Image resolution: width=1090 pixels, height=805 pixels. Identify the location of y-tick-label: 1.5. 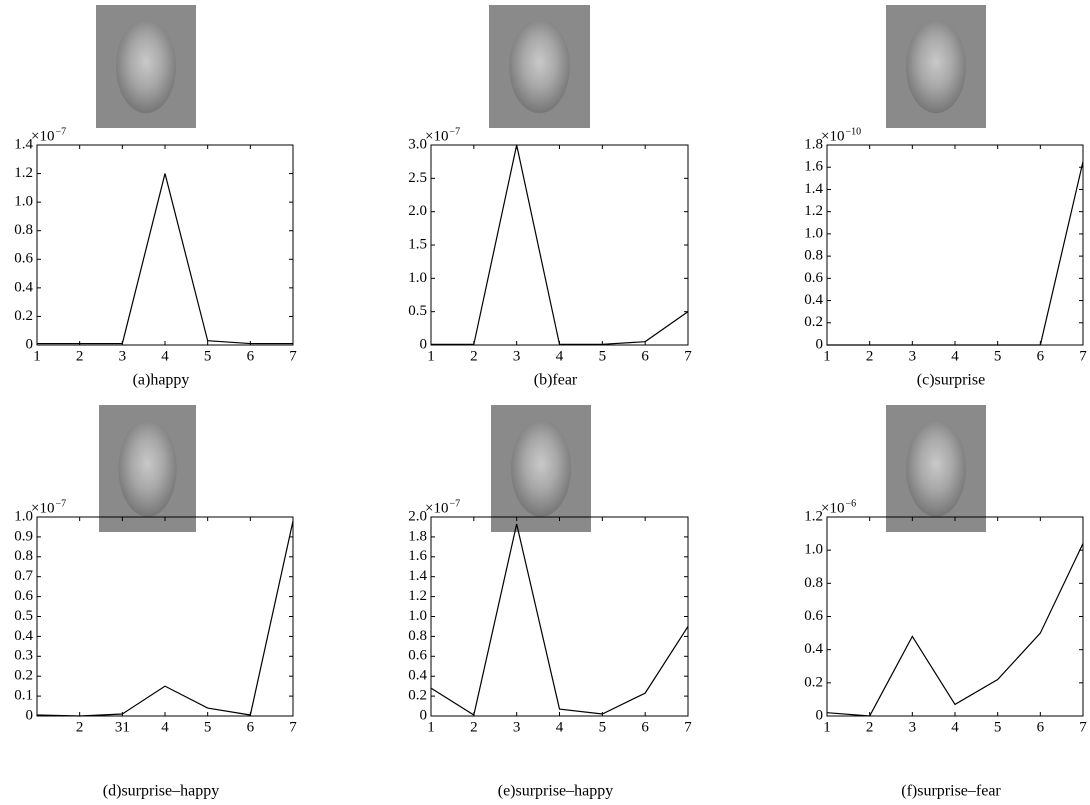
(417, 244).